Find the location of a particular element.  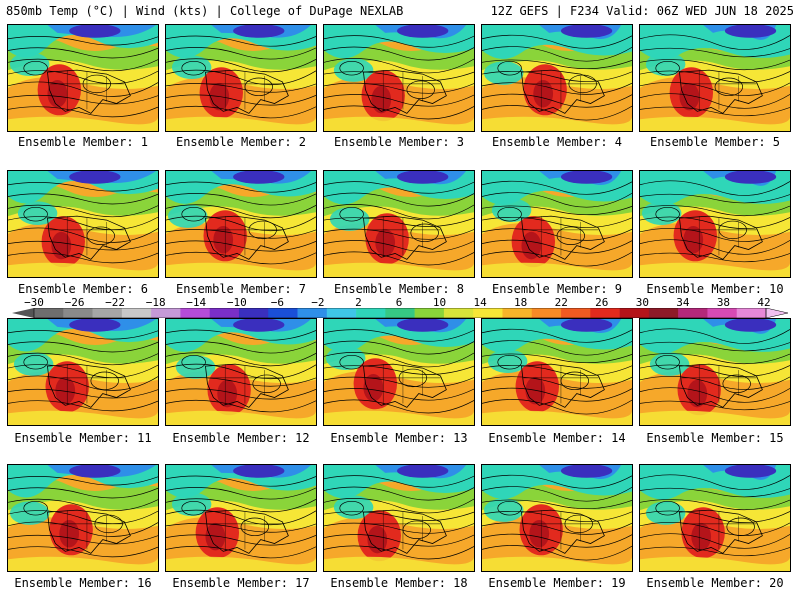

colorbar-tick-label: 2 is located at coordinates (358, 302).